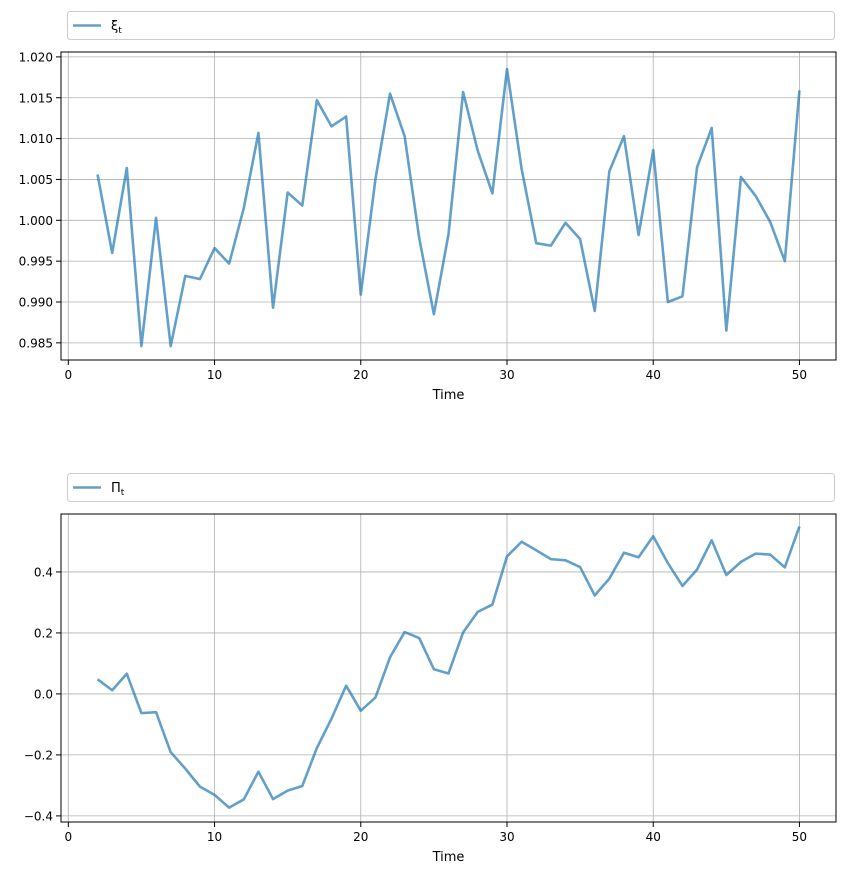 The image size is (844, 875). I want to click on legend-label: Πt, so click(118, 489).